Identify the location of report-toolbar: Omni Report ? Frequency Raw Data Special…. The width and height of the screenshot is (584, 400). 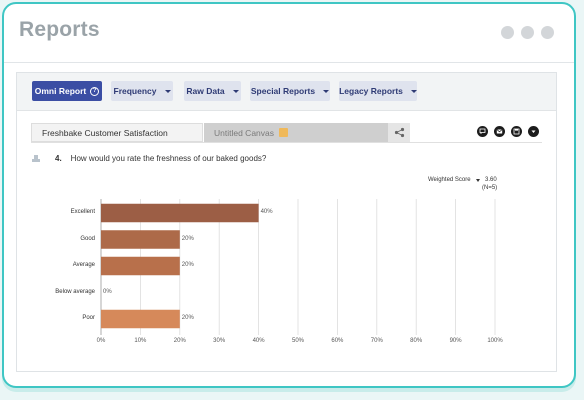
(286, 92).